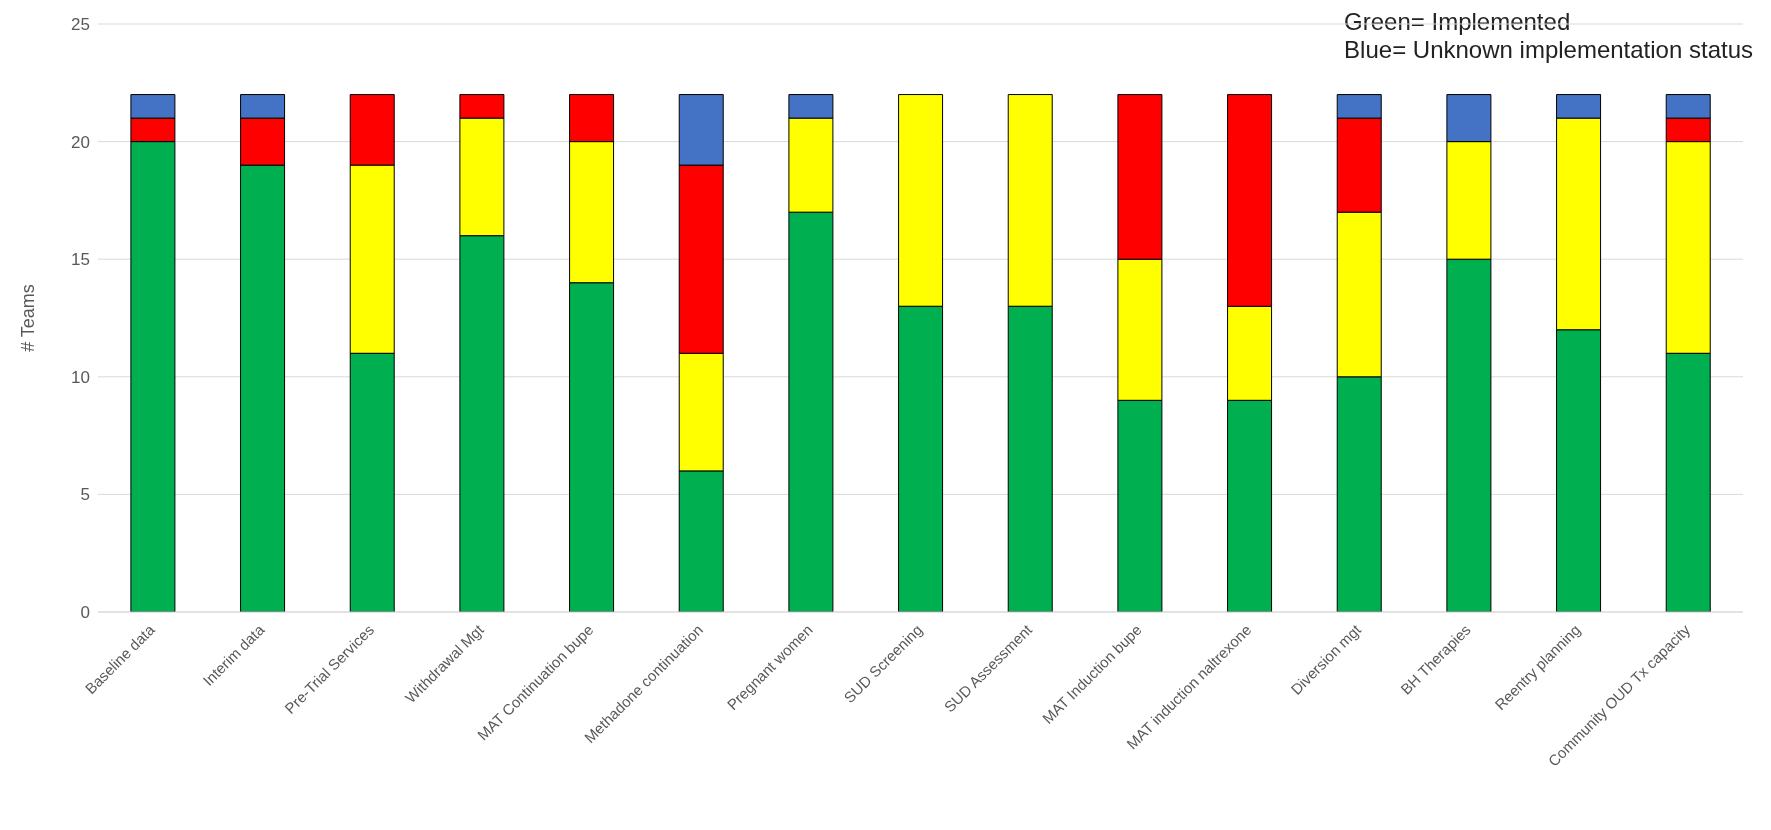 Image resolution: width=1771 pixels, height=830 pixels. I want to click on y-tick-label: 10, so click(80, 377).